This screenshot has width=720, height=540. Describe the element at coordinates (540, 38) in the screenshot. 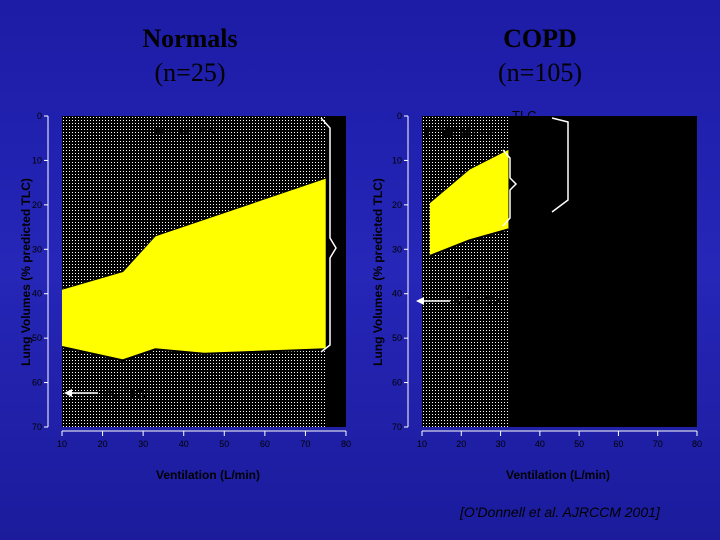

I see `title-copd-main: COPD` at that location.